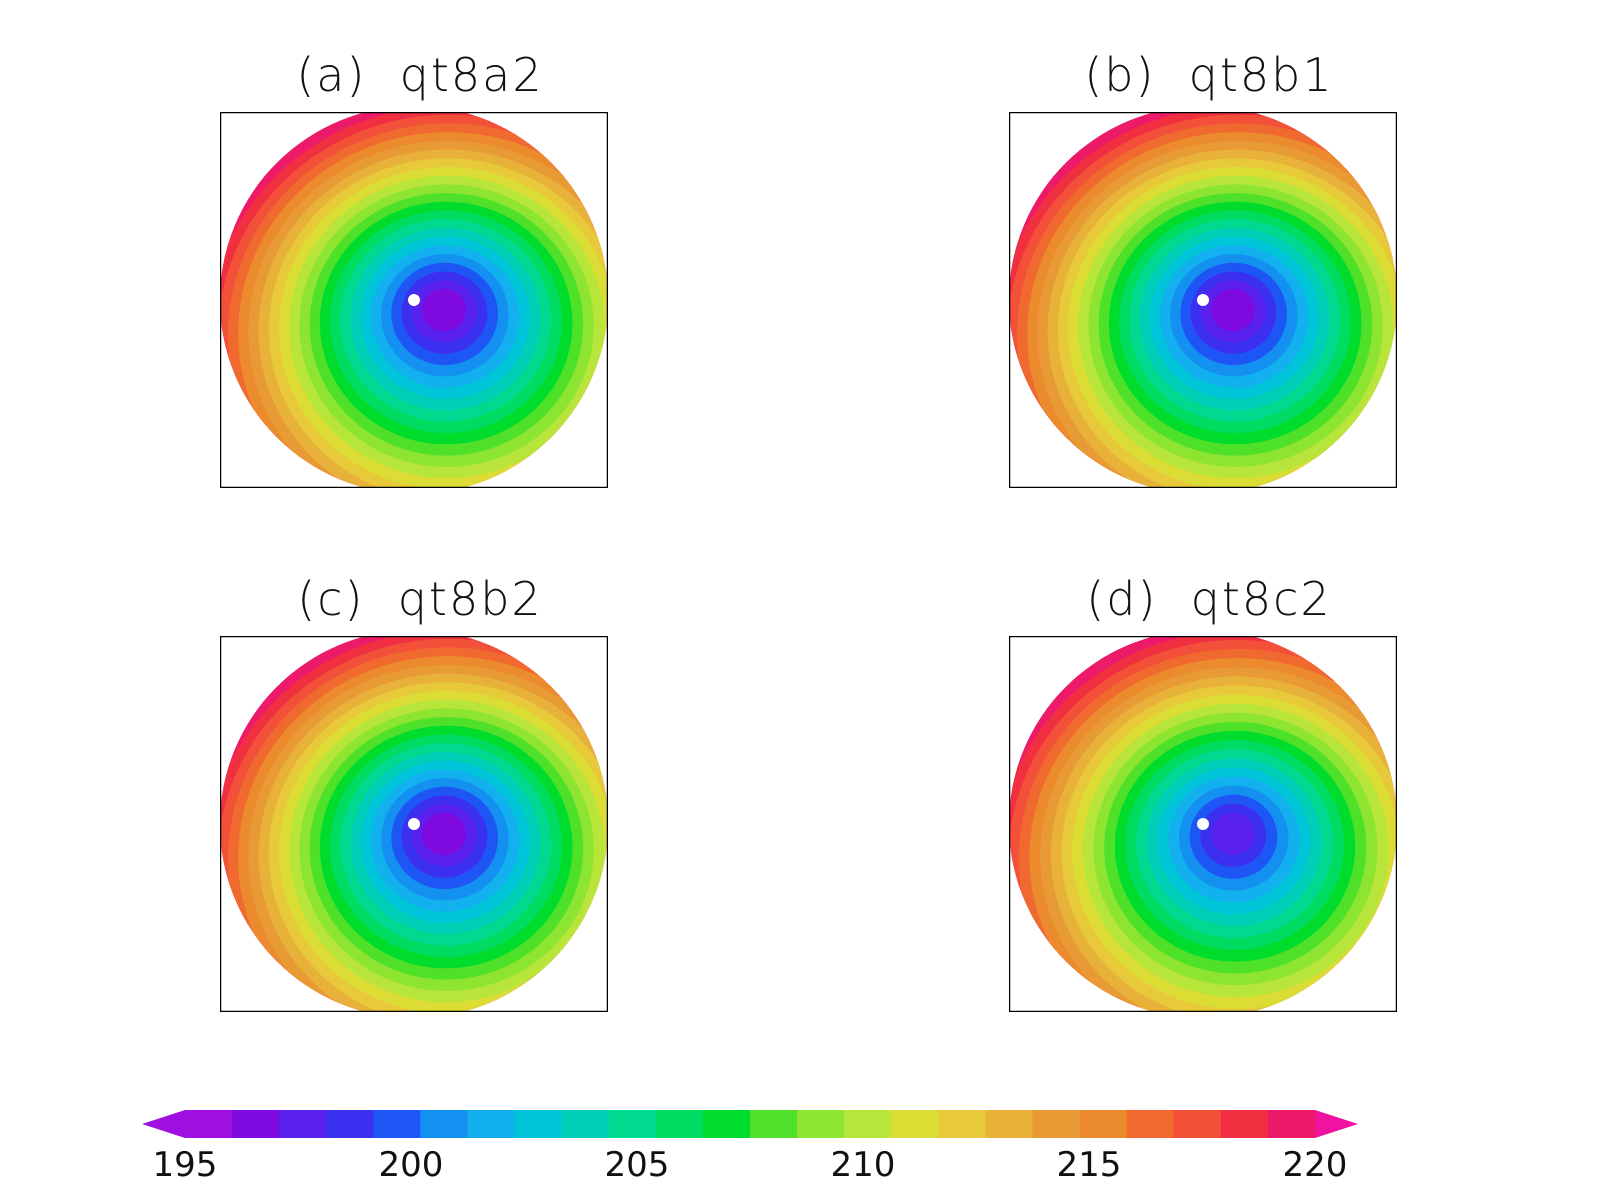 The image size is (1600, 1200). I want to click on panel-title: (b) qt8b1, so click(1209, 75).